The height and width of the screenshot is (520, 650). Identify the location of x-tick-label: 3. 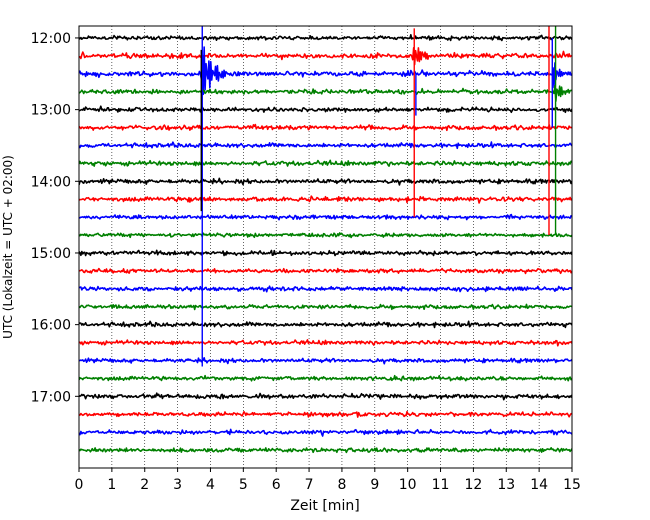
(177, 485).